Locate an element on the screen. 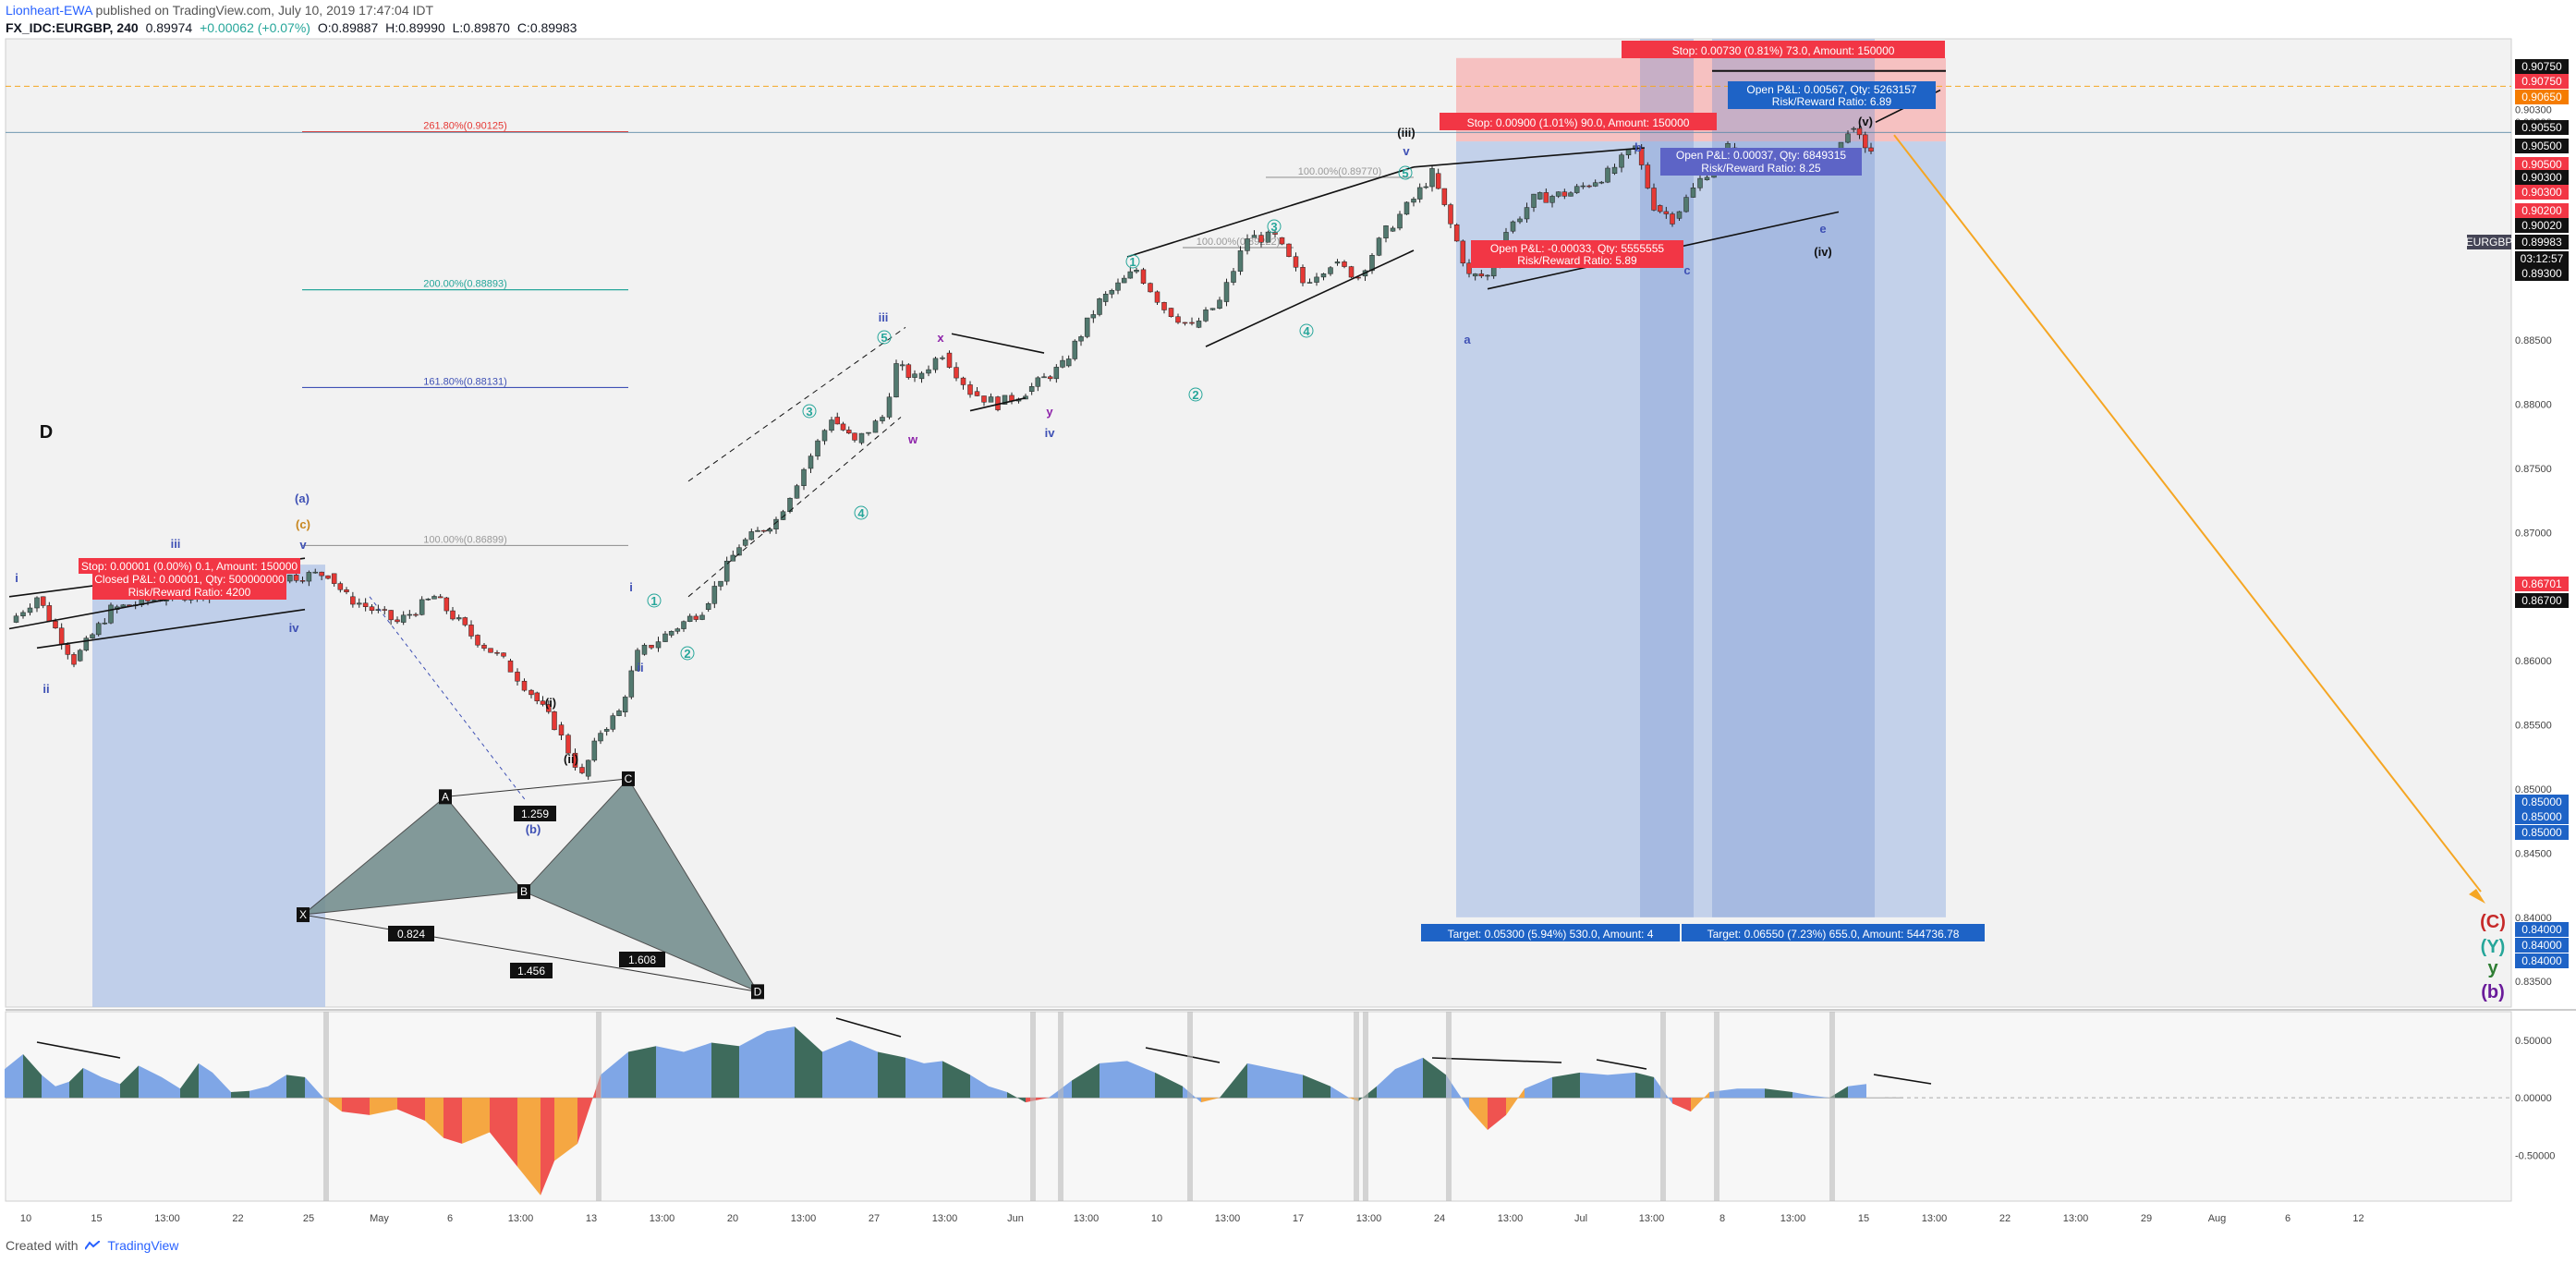  harmonic-point-b-bg is located at coordinates (523, 892).